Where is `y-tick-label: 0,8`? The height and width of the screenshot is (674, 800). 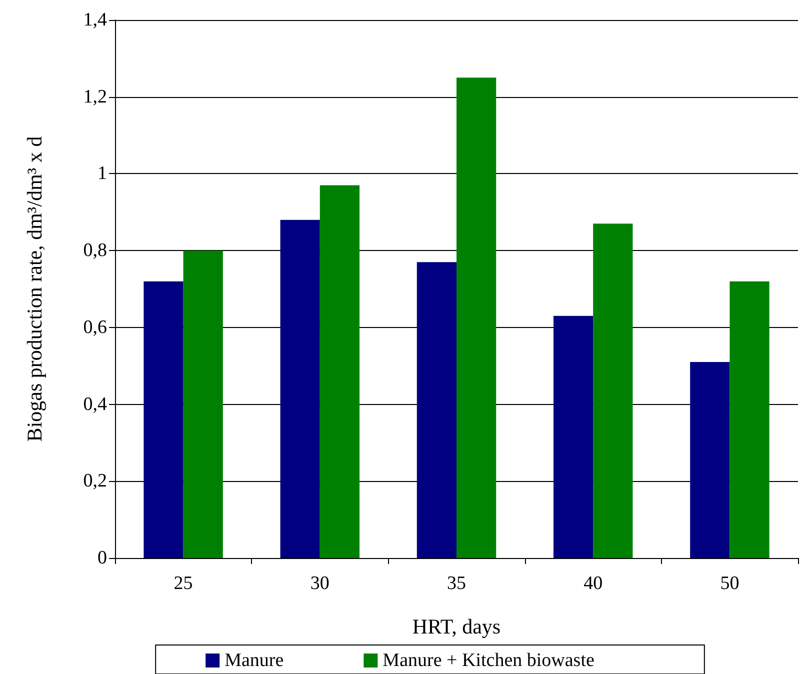 y-tick-label: 0,8 is located at coordinates (95, 251).